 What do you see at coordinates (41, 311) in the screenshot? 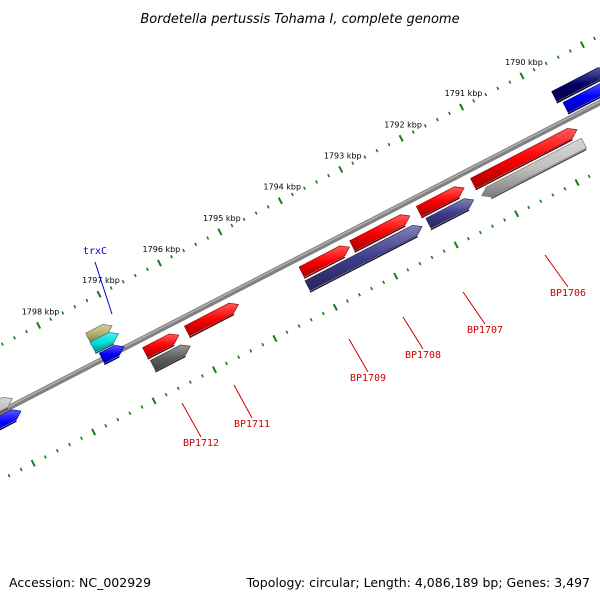
I see `tick-label: 1798 kbp` at bounding box center [41, 311].